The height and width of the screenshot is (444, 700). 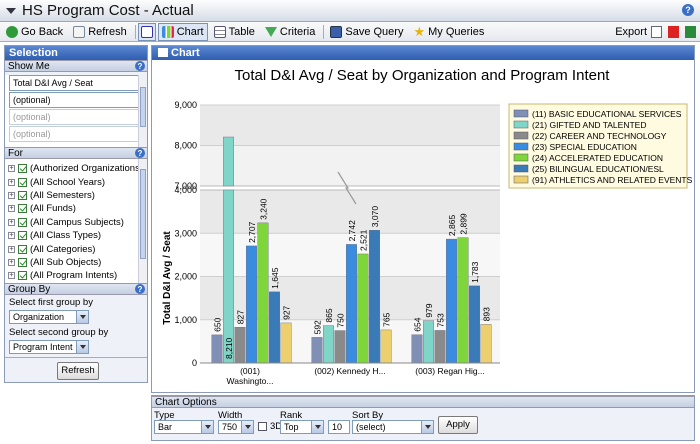 I want to click on show-me-scrollbar, so click(x=142, y=111).